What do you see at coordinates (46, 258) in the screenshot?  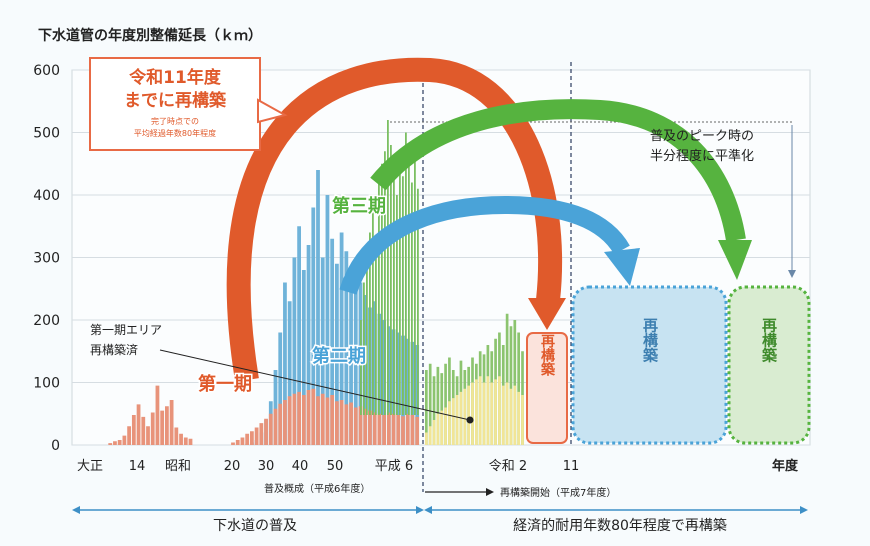 I see `y-axis-ticks: 0 100 200 300 400 500 600` at bounding box center [46, 258].